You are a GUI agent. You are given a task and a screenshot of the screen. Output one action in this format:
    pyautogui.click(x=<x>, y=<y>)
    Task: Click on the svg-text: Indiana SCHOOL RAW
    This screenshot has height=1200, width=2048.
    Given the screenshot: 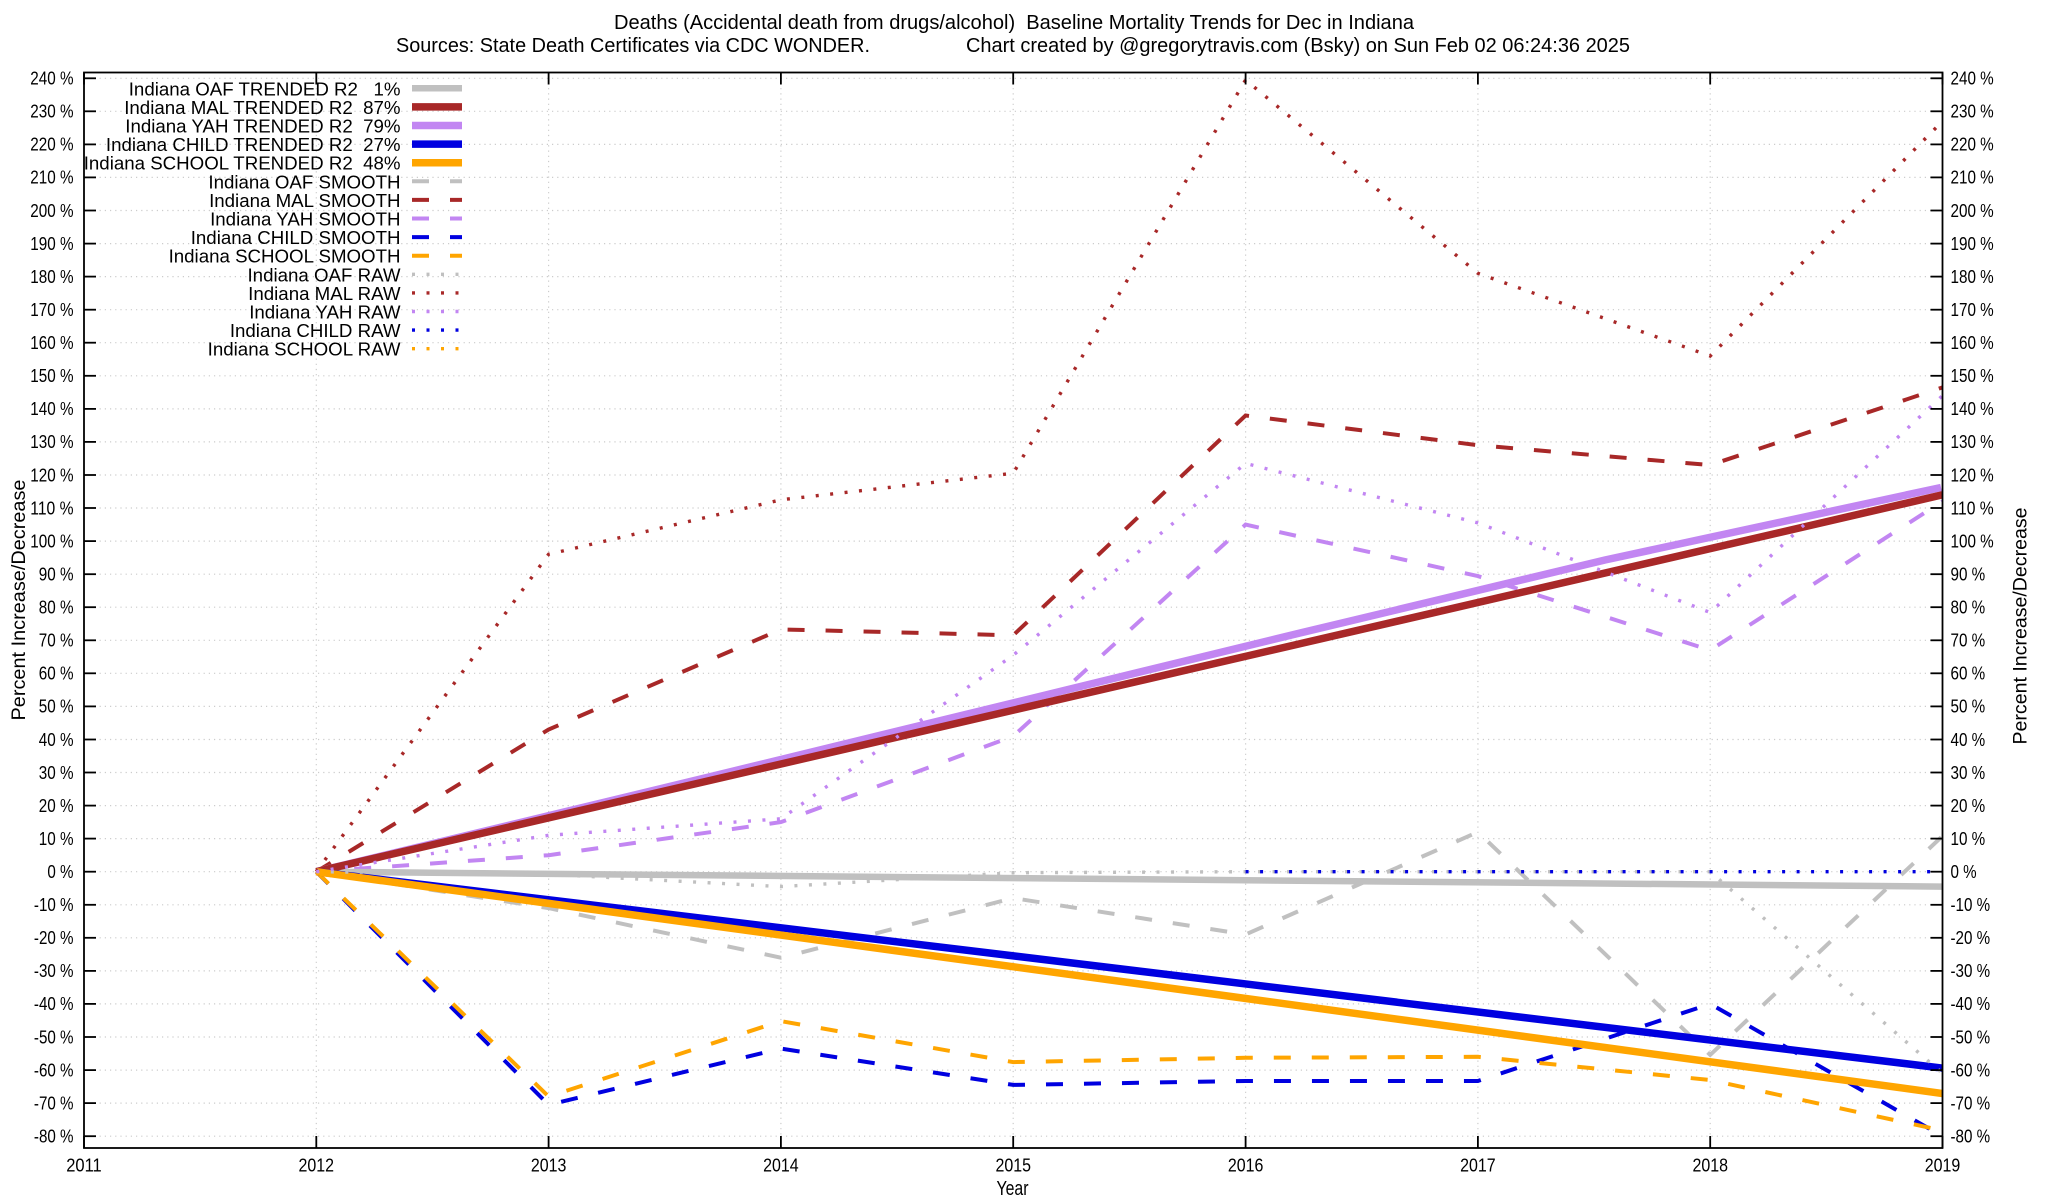 What is the action you would take?
    pyautogui.click(x=304, y=349)
    